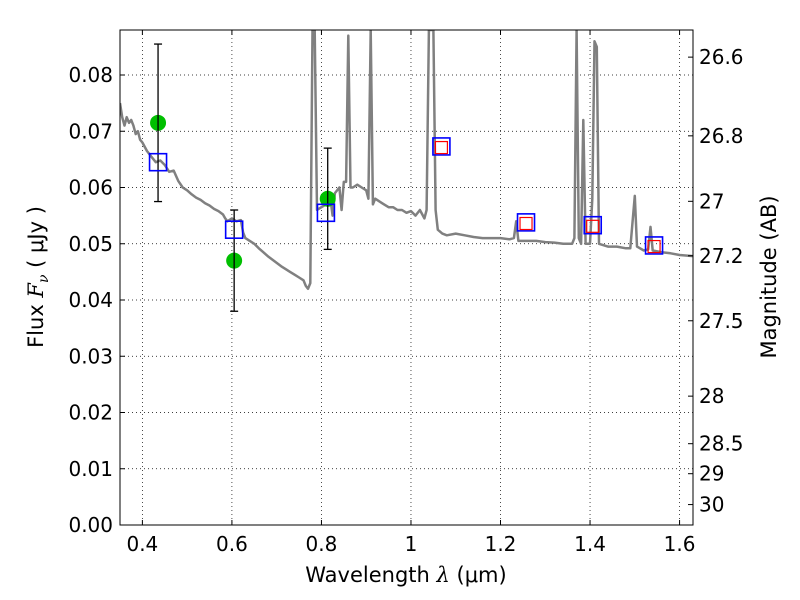 This screenshot has height=600, width=800. I want to click on y-axis-label: Flux Fν ( μJy ), so click(38, 277).